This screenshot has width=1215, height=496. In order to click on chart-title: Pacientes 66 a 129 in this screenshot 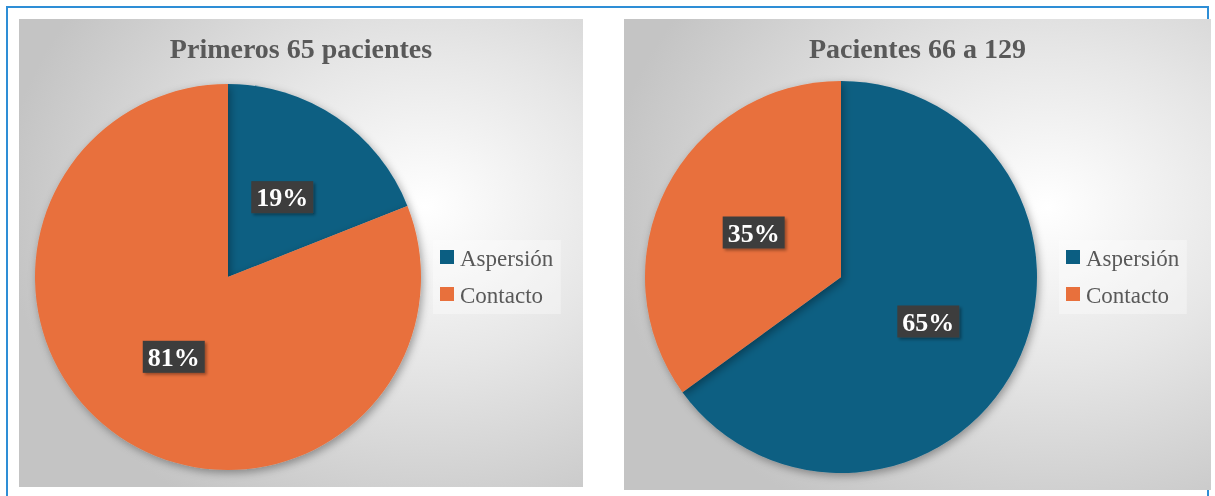, I will do `click(917, 48)`.